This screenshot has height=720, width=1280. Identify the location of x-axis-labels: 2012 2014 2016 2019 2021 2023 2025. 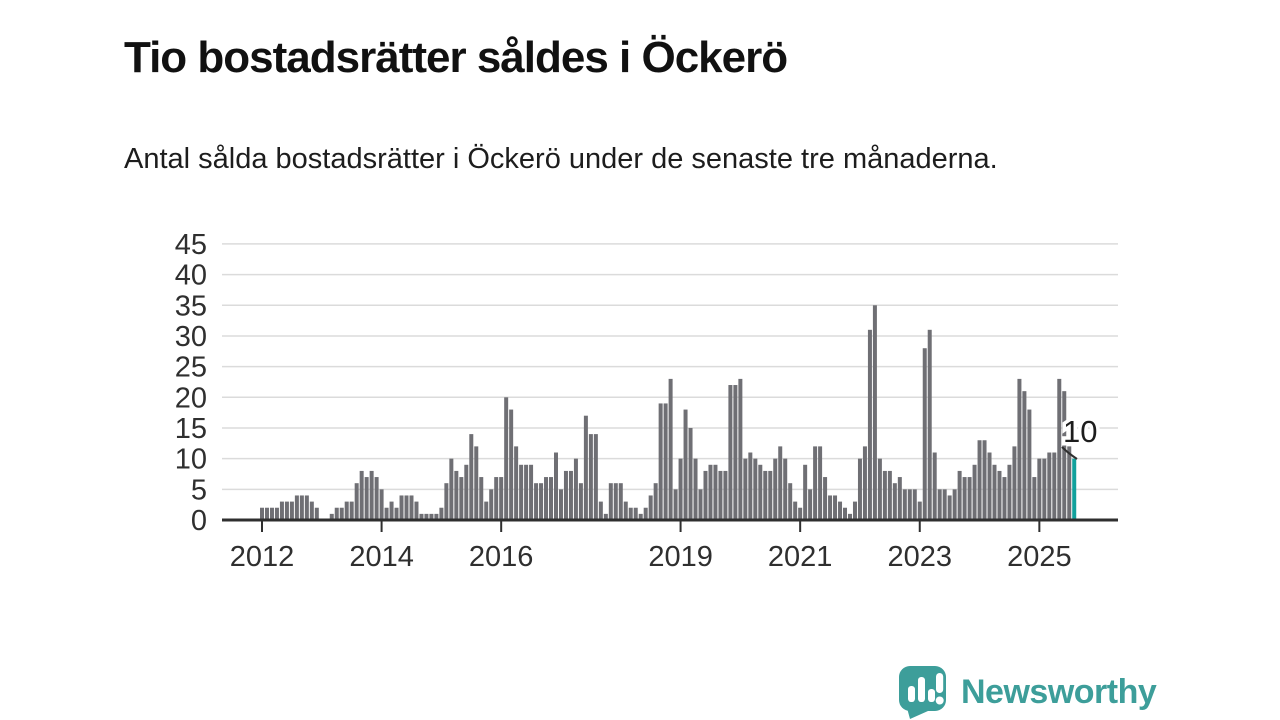
(651, 547).